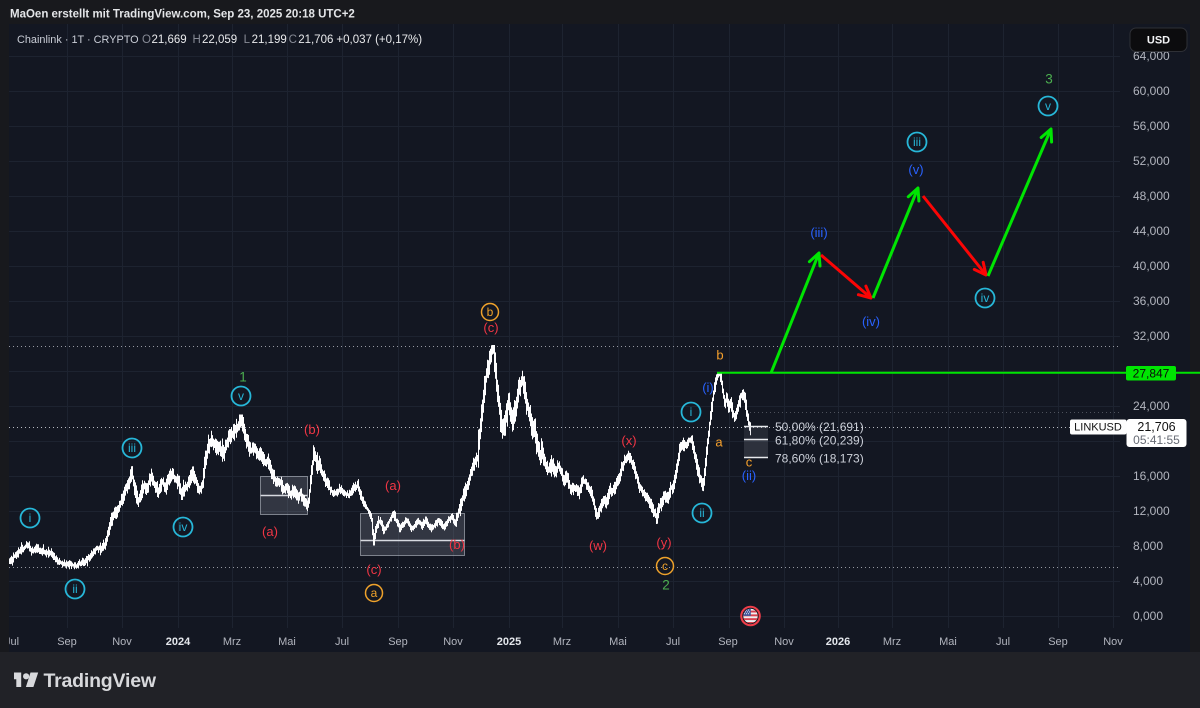 This screenshot has width=1200, height=708. I want to click on svg-text: 4,000, so click(1148, 581).